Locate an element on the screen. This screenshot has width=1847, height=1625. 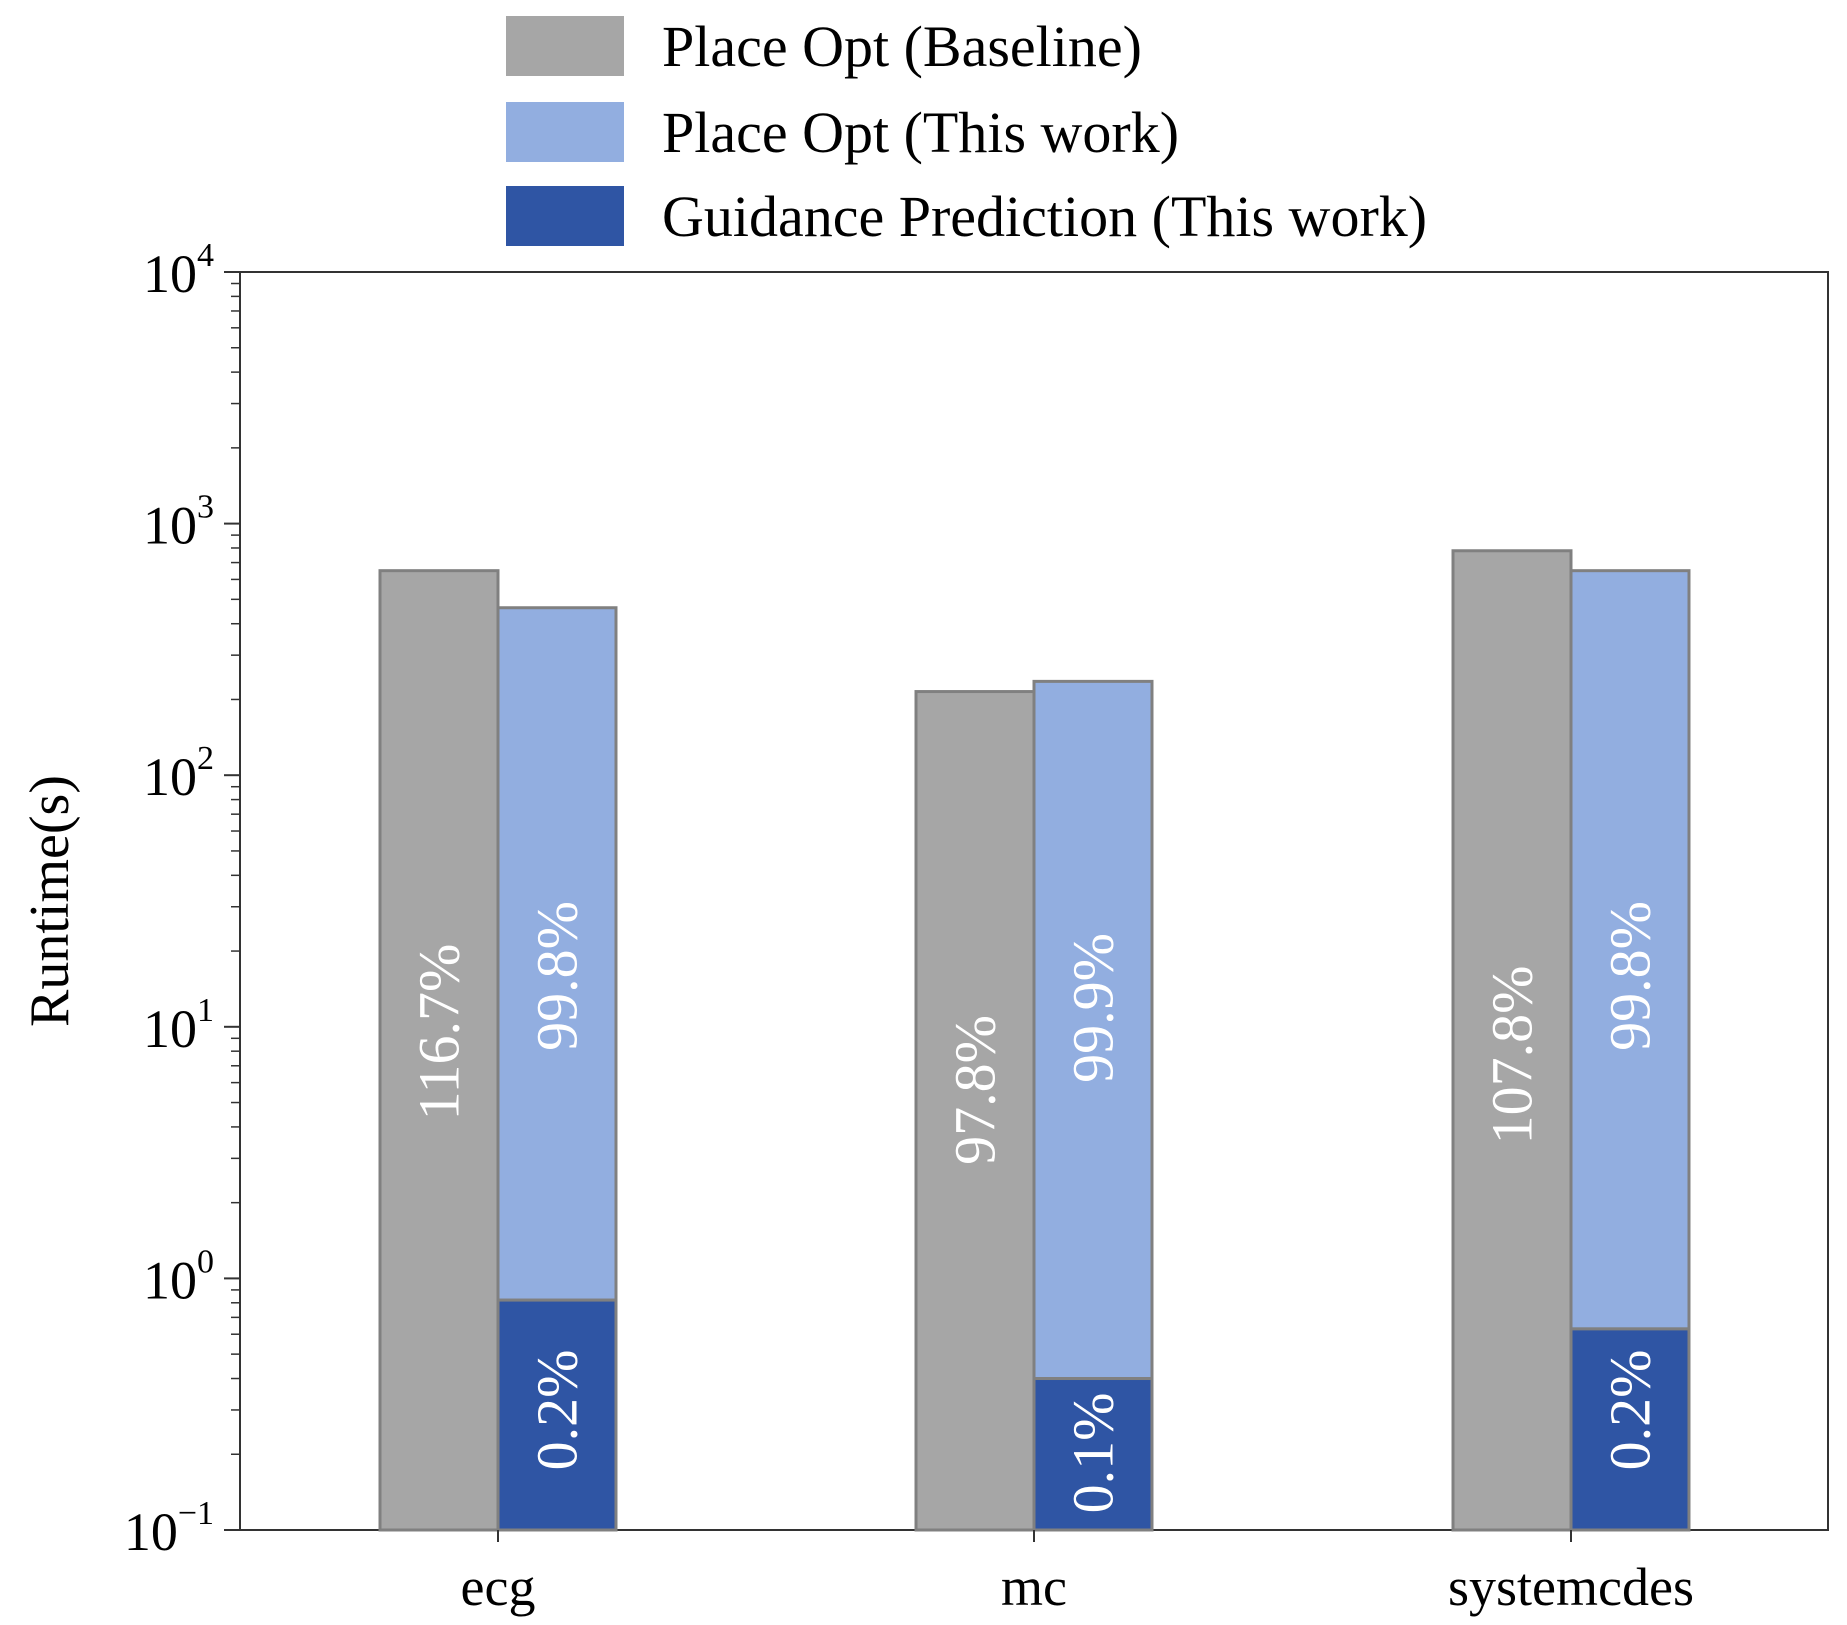
bar-thiswork-mc is located at coordinates (1093, 1030).